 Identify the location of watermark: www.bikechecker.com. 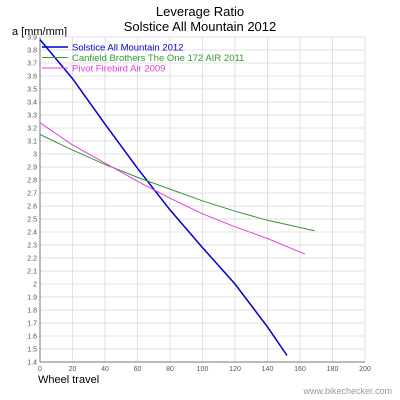
(347, 391).